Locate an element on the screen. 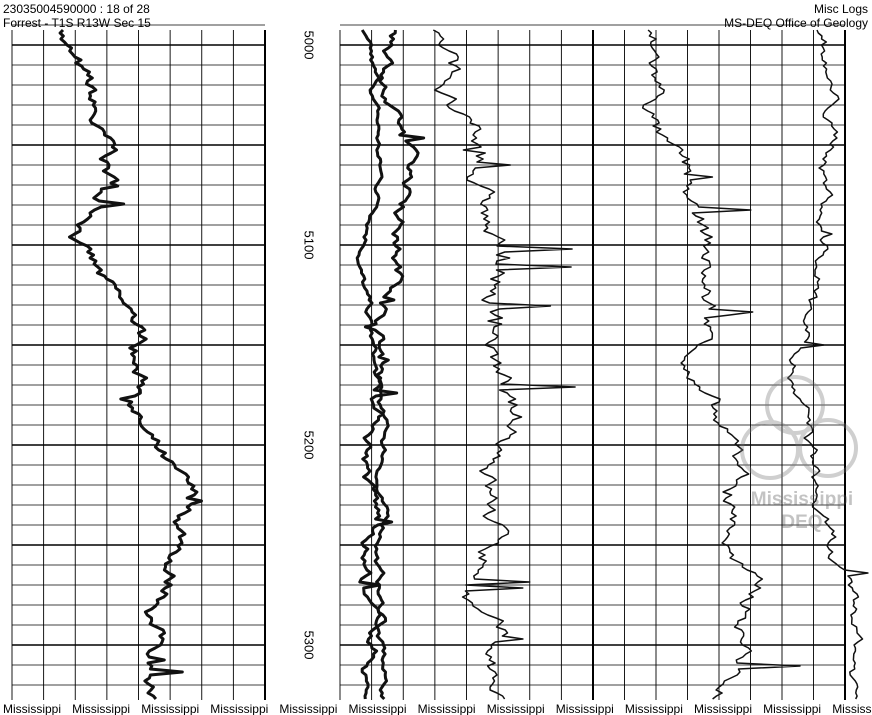 The height and width of the screenshot is (715, 872). log-type: Misc Logs is located at coordinates (840, 9).